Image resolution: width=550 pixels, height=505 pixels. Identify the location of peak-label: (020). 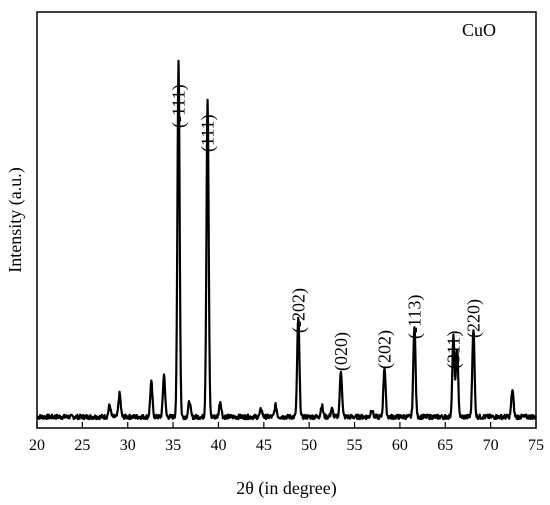
(341, 351).